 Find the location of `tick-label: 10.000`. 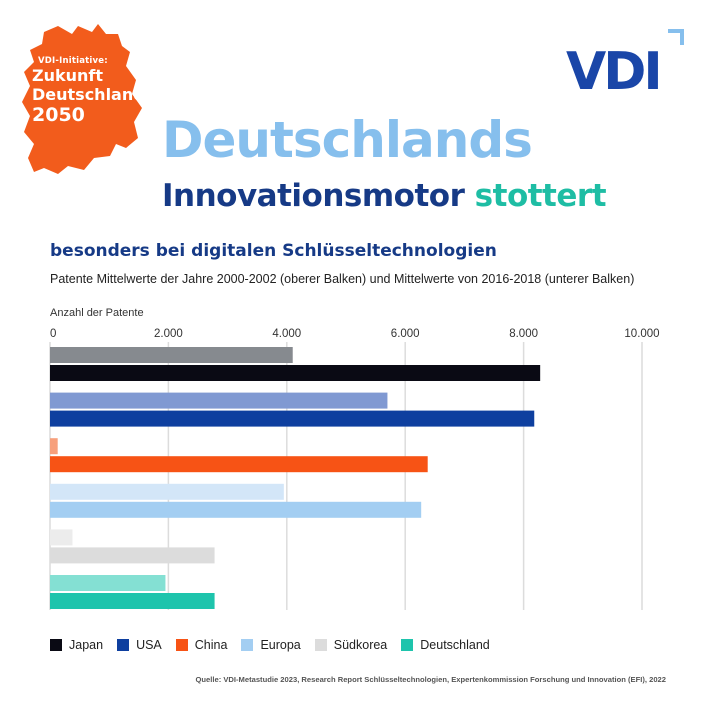

tick-label: 10.000 is located at coordinates (641, 334).